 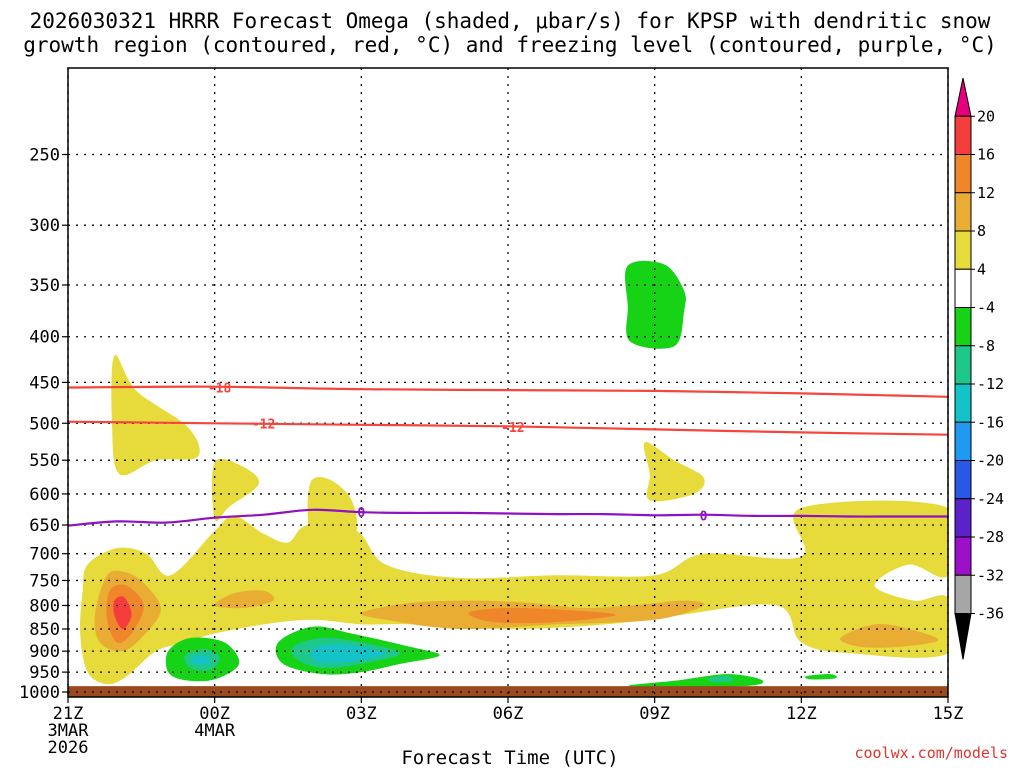 What do you see at coordinates (155, 415) in the screenshot?
I see `omega-region-upper-weak-ascent` at bounding box center [155, 415].